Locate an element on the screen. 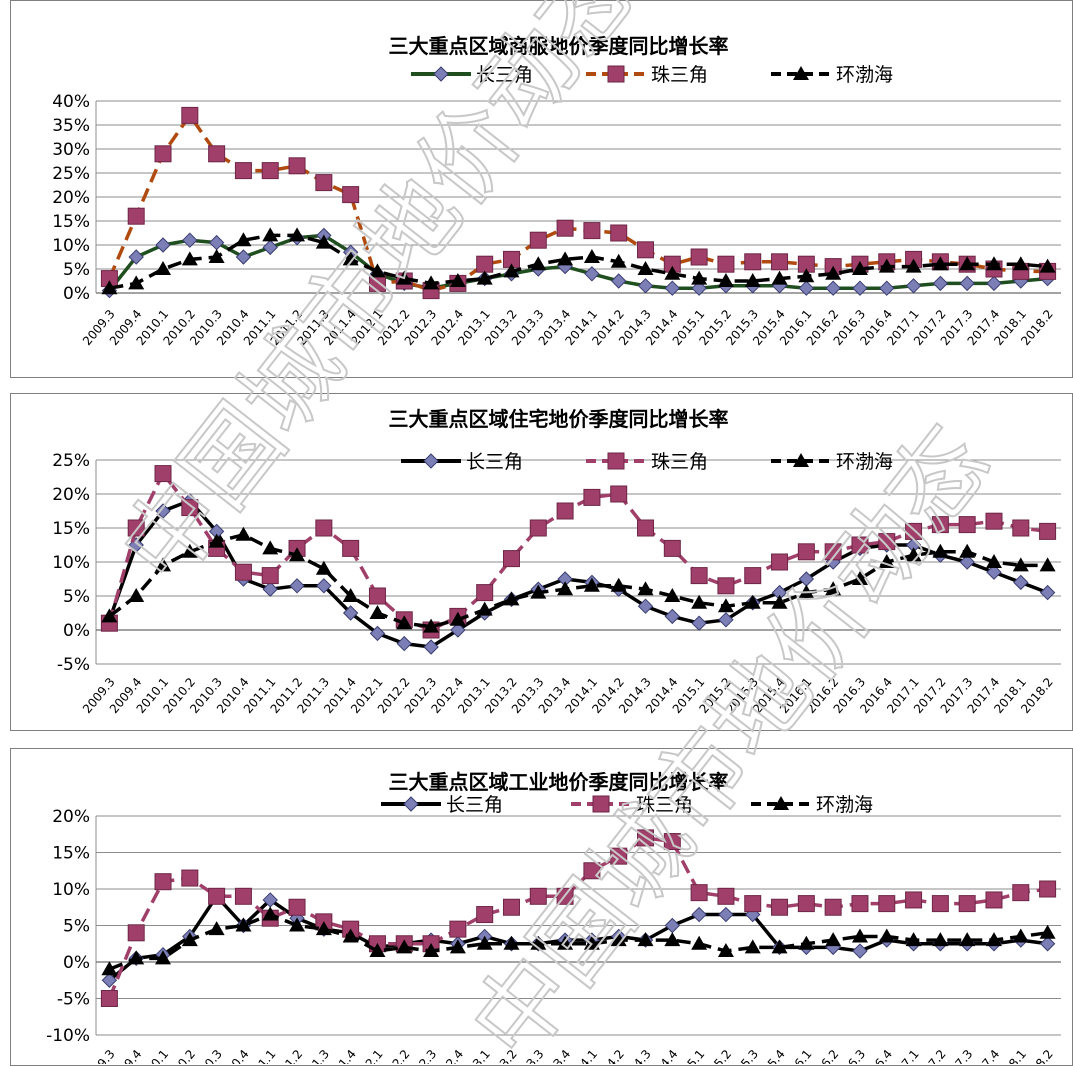 This screenshot has height=1066, width=1073. y-tick-label: 5% is located at coordinates (76, 270).